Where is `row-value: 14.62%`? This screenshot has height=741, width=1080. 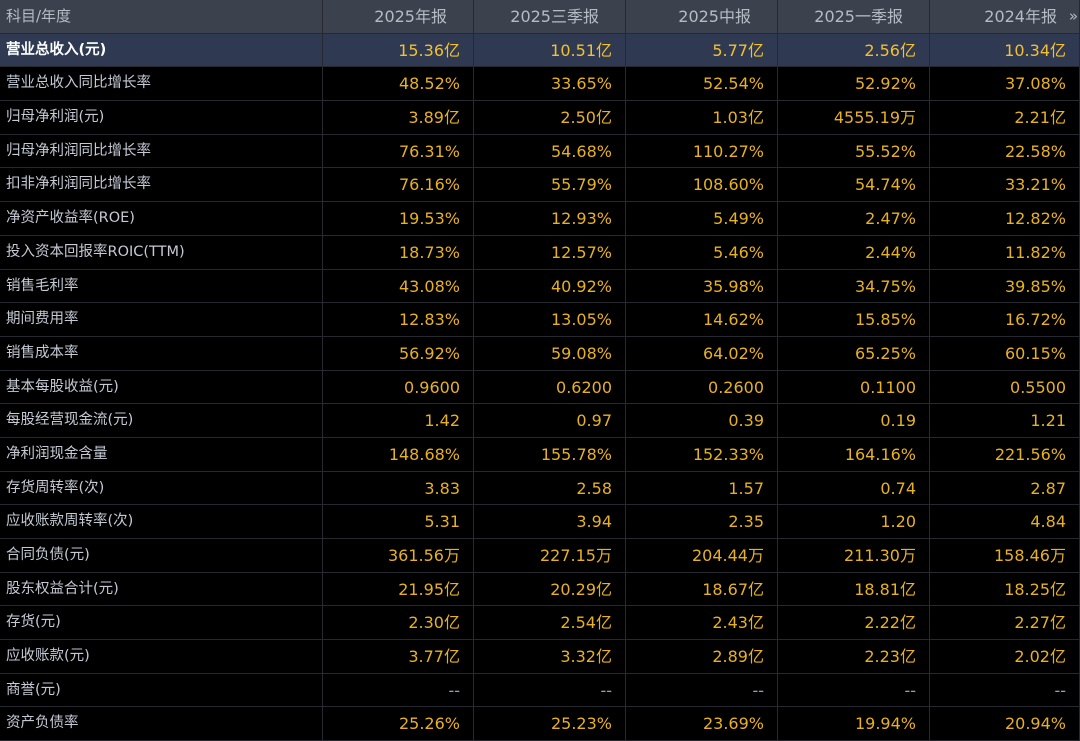
row-value: 14.62% is located at coordinates (702, 320).